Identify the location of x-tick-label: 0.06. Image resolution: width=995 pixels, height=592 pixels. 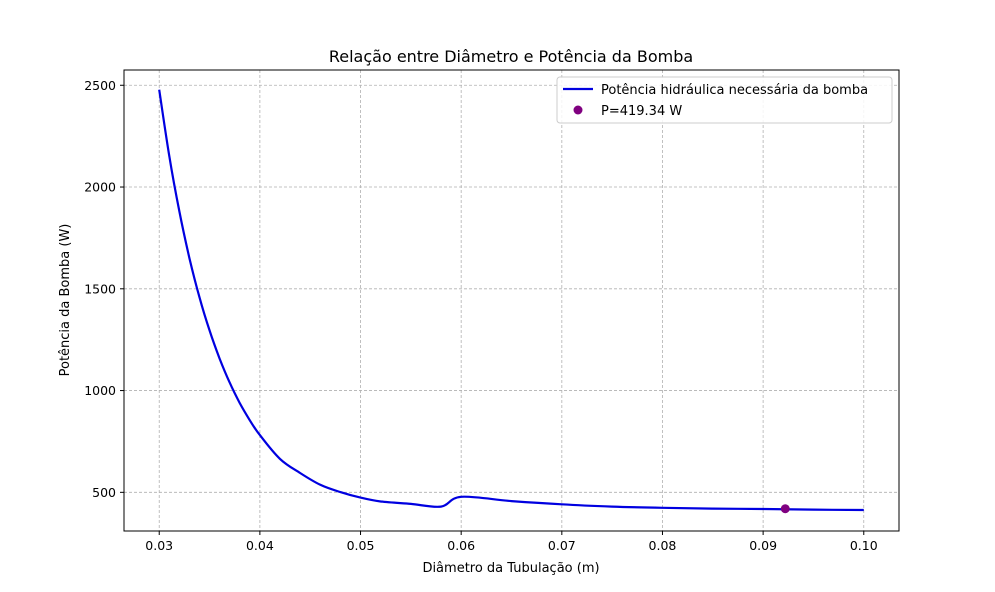
(461, 545).